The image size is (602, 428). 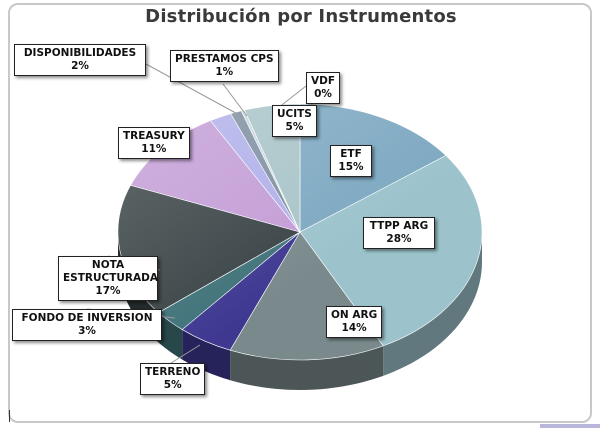 I want to click on label-name: FONDO DE INVERSION, so click(x=87, y=318).